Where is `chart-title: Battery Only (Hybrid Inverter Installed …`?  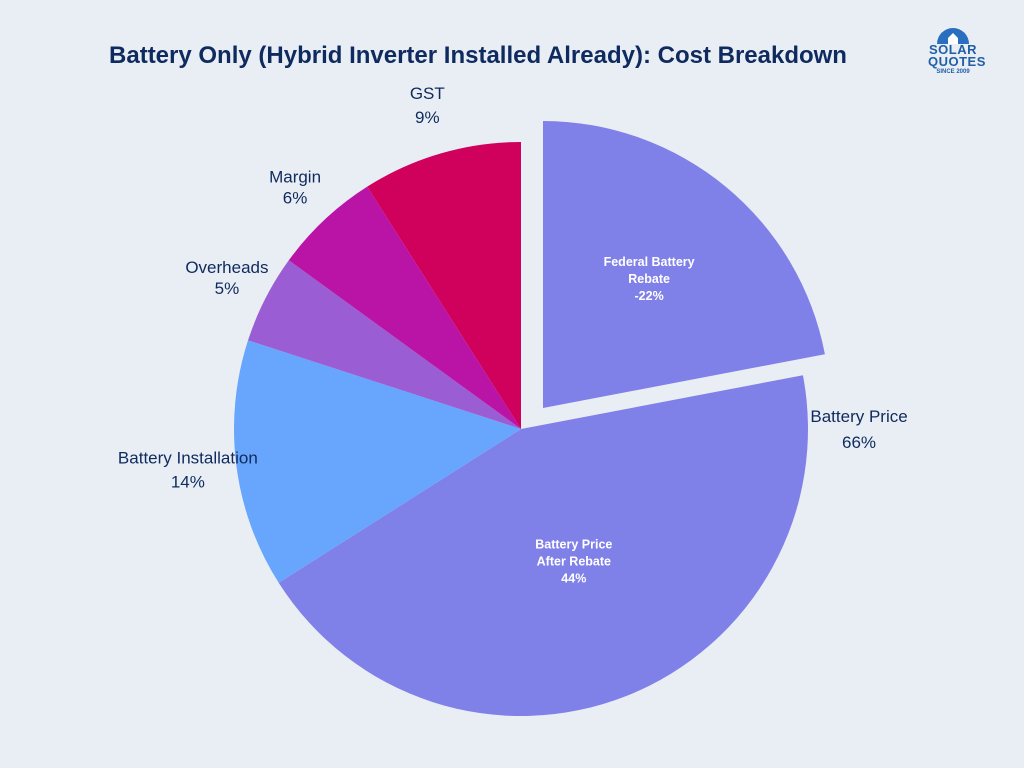 chart-title: Battery Only (Hybrid Inverter Installed … is located at coordinates (478, 55).